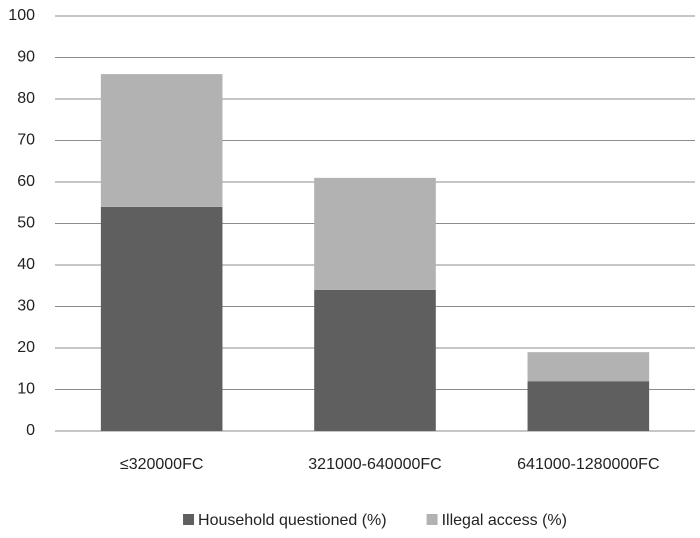 This screenshot has width=700, height=538. I want to click on y-tick-label: 60, so click(26, 181).